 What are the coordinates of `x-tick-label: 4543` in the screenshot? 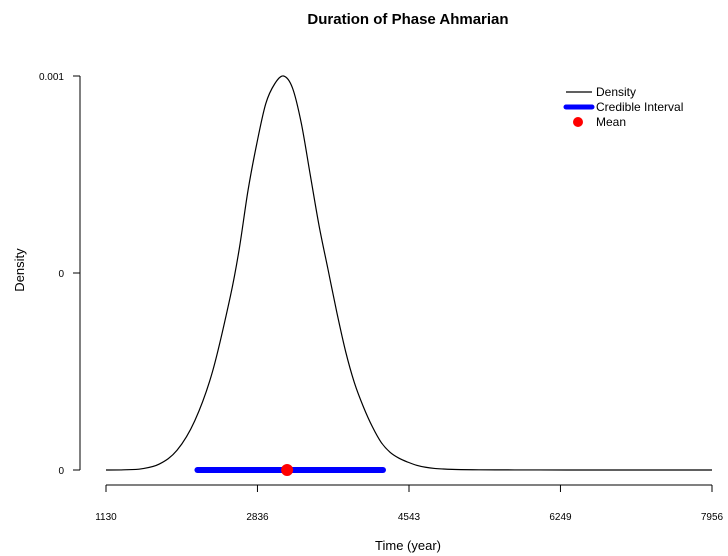 It's located at (409, 517).